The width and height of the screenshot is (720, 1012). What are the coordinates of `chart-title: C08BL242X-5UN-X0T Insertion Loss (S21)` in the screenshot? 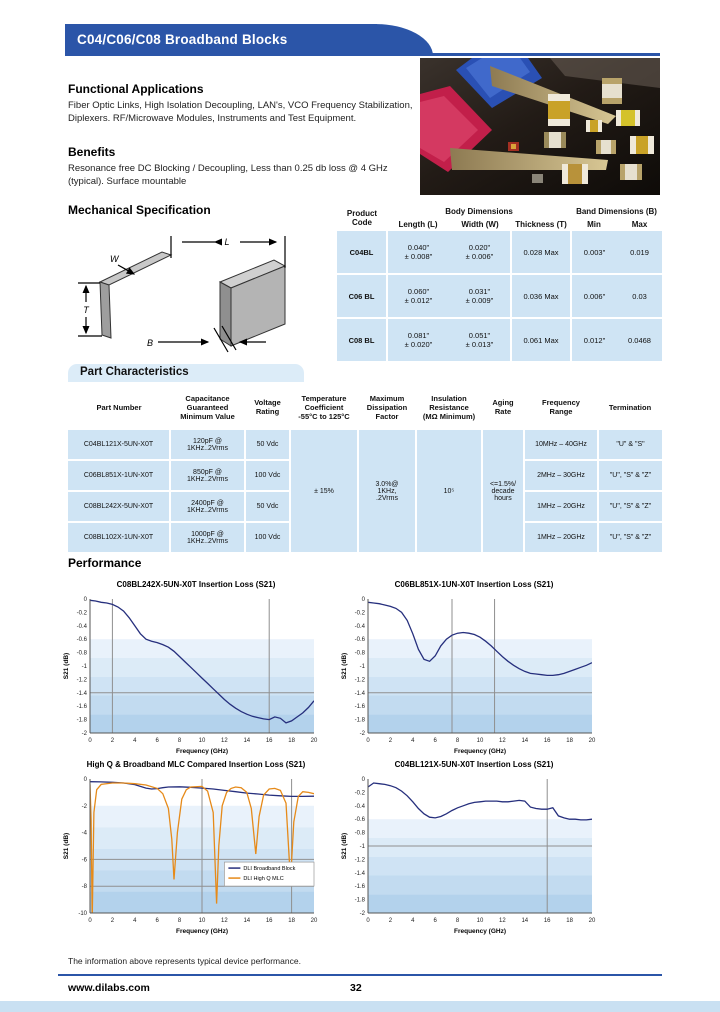 It's located at (196, 584).